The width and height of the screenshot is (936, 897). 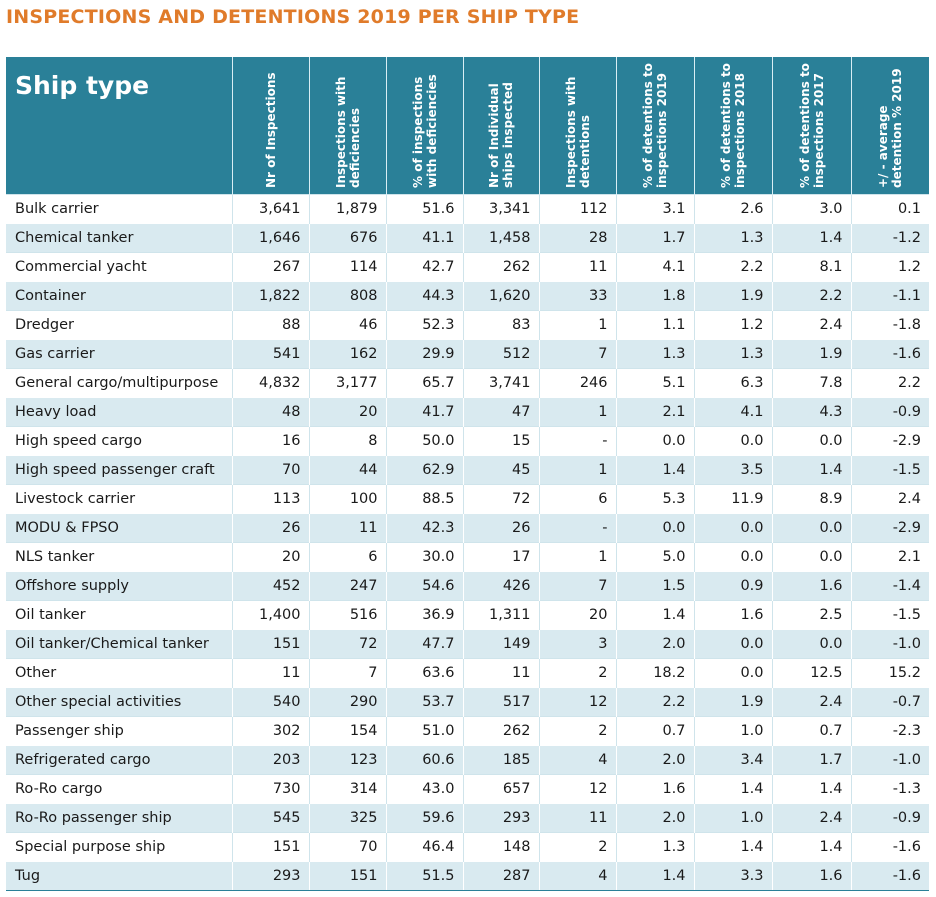 I want to click on value-cell: 45, so click(x=500, y=470).